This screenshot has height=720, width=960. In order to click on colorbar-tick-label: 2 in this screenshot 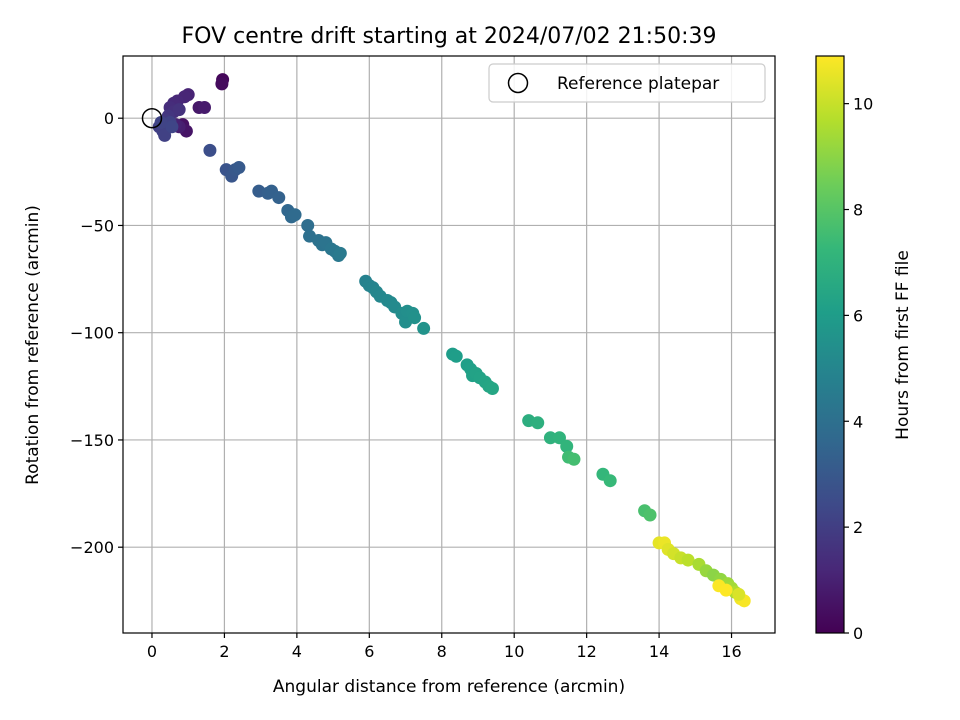, I will do `click(858, 527)`.